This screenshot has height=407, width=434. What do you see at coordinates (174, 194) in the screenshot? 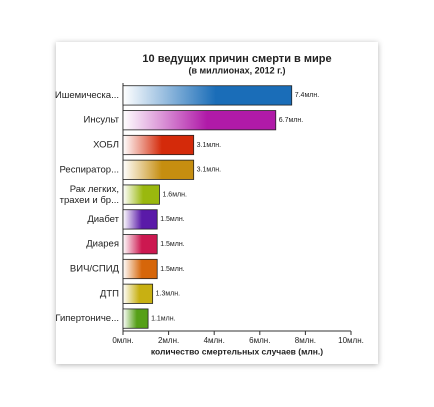
I see `value-label: 1.6млн.` at bounding box center [174, 194].